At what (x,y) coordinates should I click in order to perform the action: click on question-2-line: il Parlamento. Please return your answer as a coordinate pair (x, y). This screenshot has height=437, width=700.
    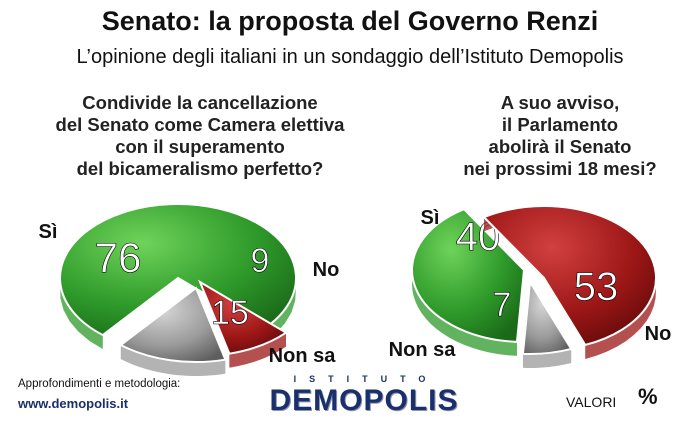
    Looking at the image, I should click on (560, 124).